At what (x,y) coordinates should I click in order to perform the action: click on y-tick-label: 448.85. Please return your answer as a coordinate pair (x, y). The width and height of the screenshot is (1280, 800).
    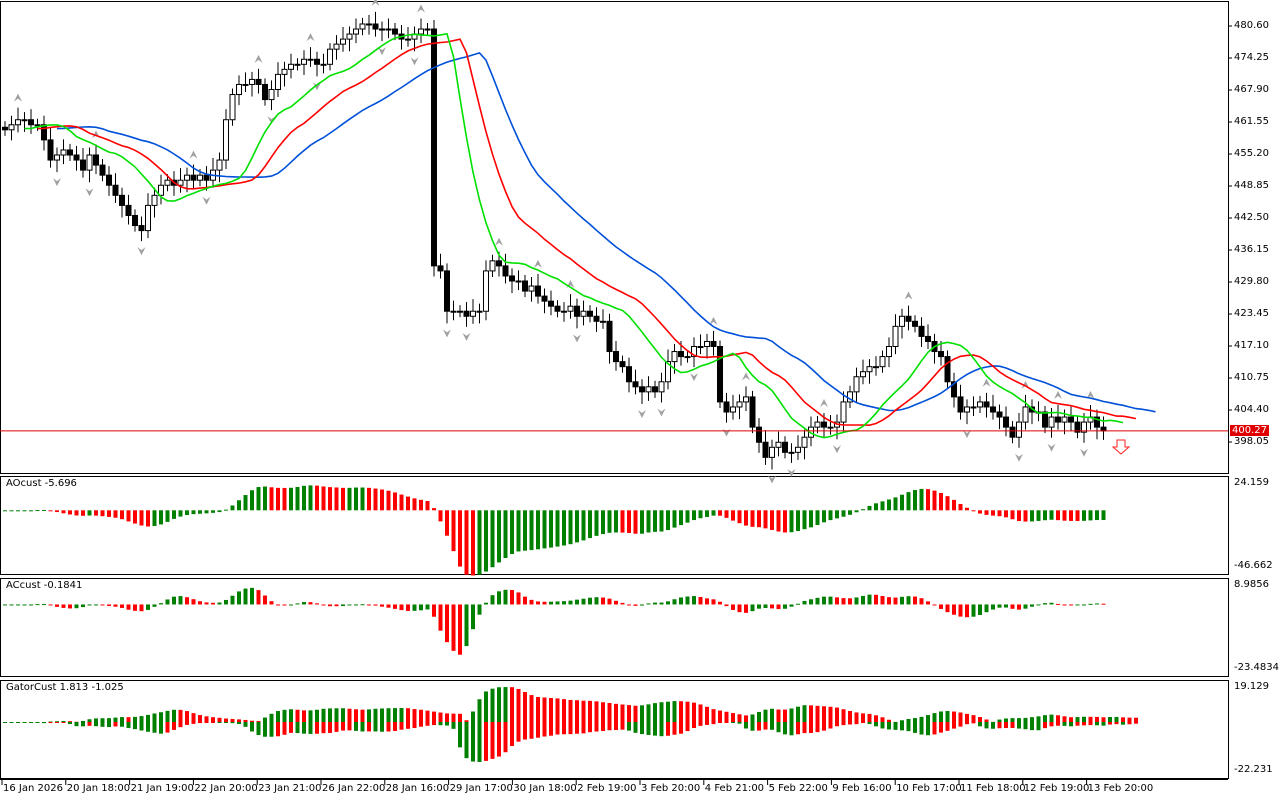
    Looking at the image, I should click on (1251, 185).